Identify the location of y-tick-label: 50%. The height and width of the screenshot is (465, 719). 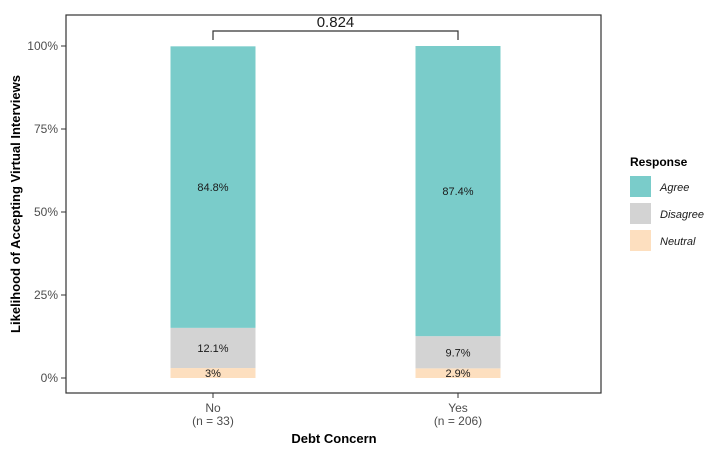
(46, 212).